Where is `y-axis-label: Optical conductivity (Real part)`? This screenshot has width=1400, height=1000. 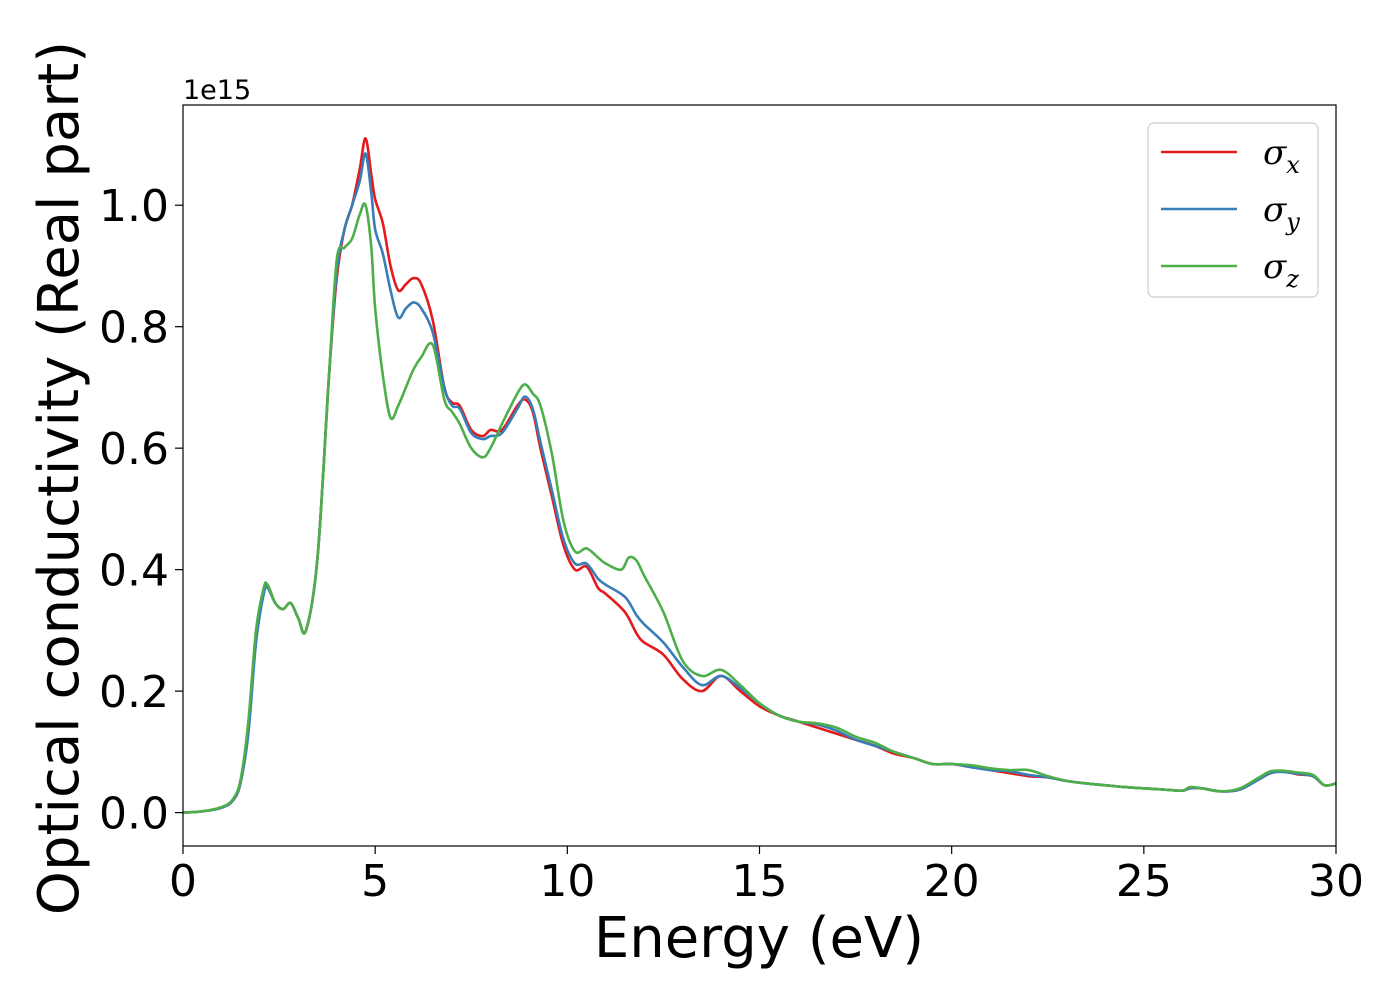
y-axis-label: Optical conductivity (Real part) is located at coordinates (59, 478).